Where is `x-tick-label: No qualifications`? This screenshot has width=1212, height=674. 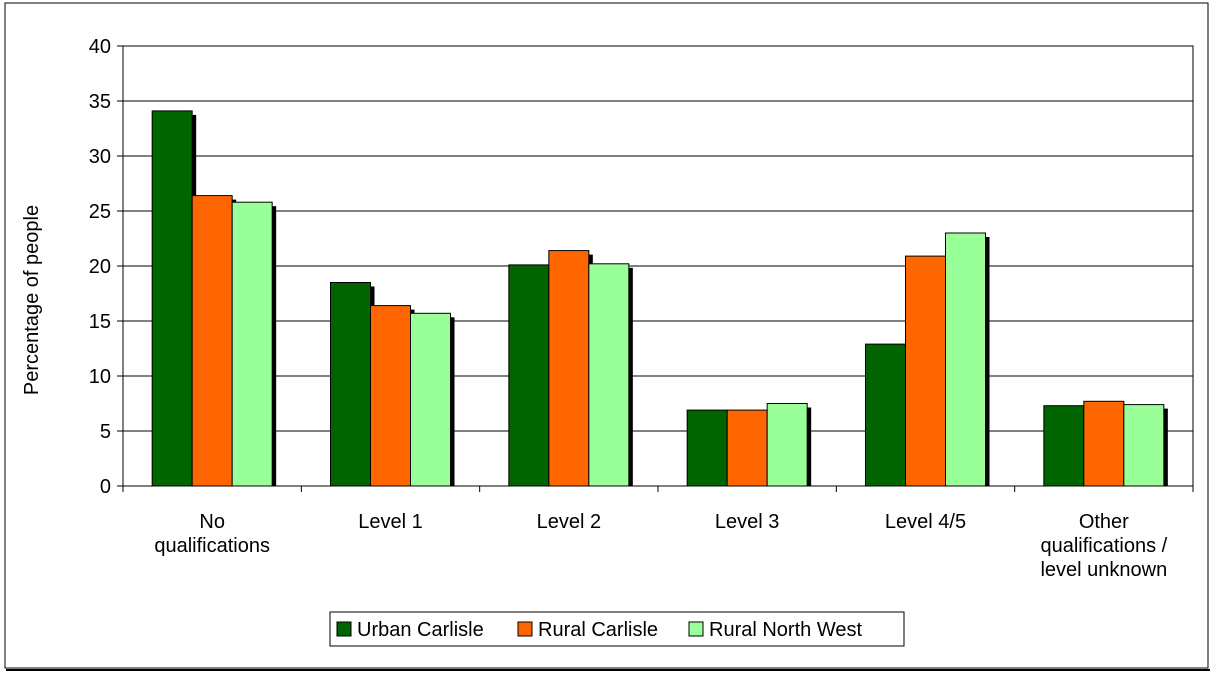 x-tick-label: No qualifications is located at coordinates (212, 534).